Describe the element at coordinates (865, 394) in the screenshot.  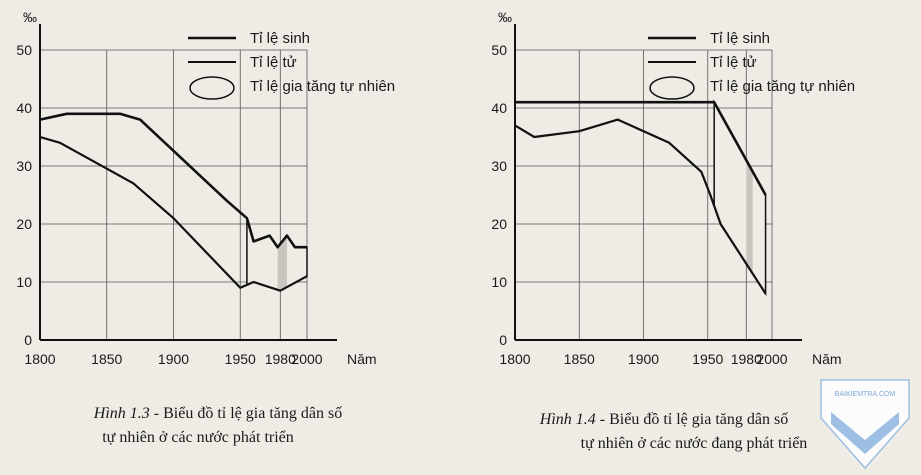
I see `watermark-text: BAIKIEMTRA.COM` at that location.